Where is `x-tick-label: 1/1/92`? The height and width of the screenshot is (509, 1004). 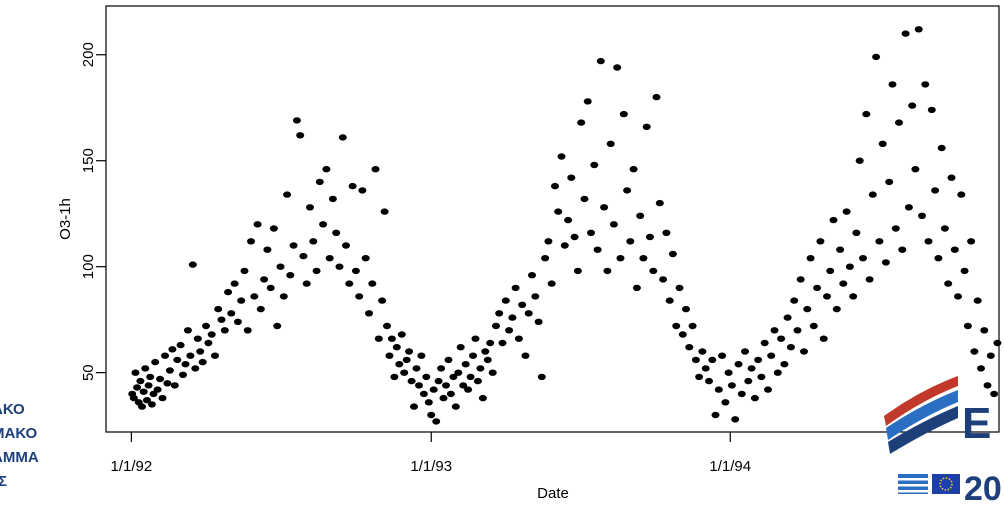 x-tick-label: 1/1/92 is located at coordinates (132, 466).